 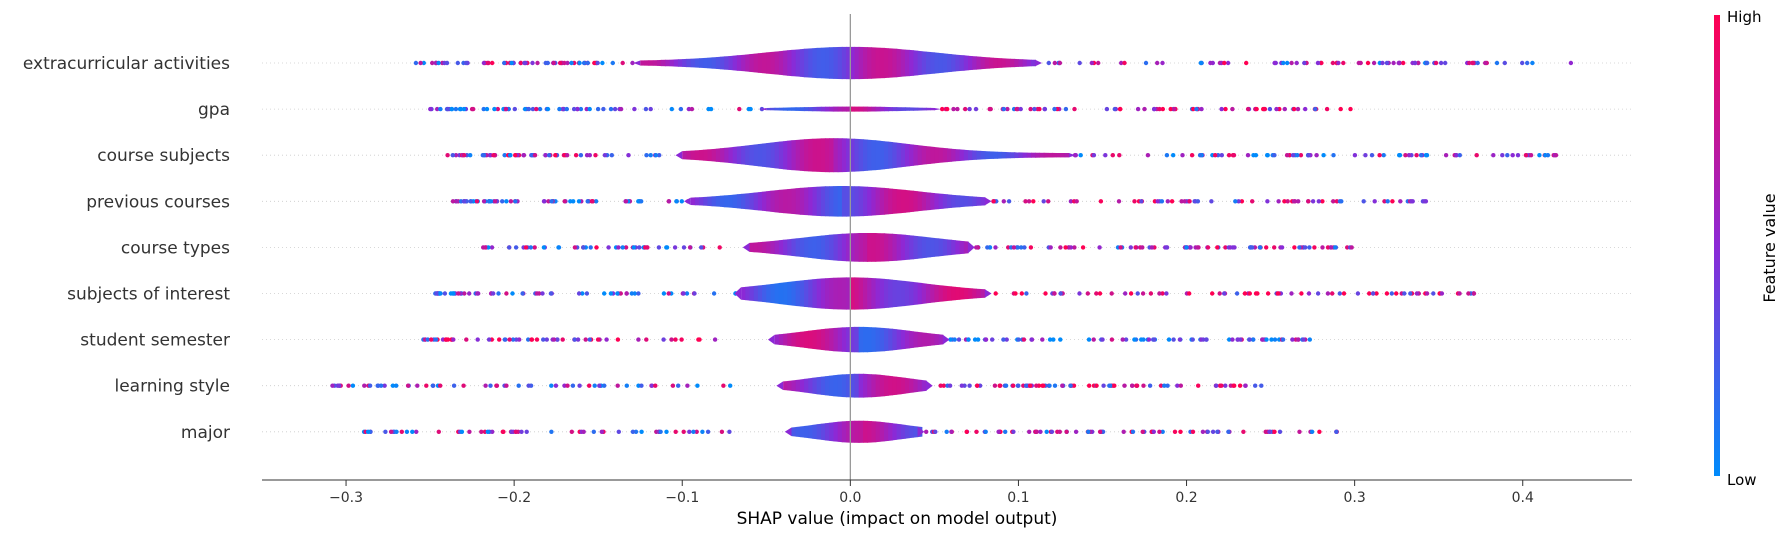 I want to click on feature-label: subjects of interest, so click(x=148, y=295).